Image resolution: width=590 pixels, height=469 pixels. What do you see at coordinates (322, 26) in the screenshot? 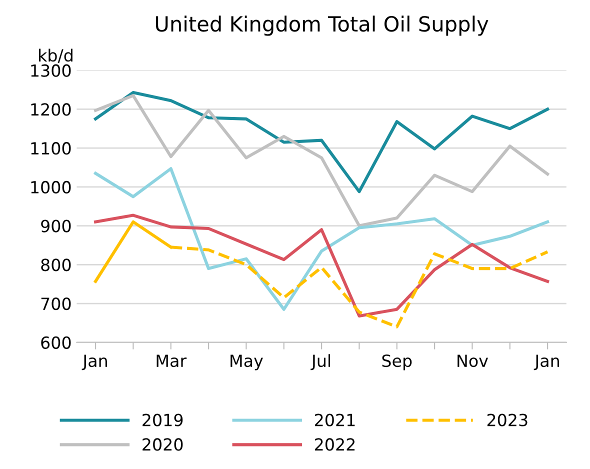
I see `chart-title: United Kingdom Total Oil Supply` at bounding box center [322, 26].